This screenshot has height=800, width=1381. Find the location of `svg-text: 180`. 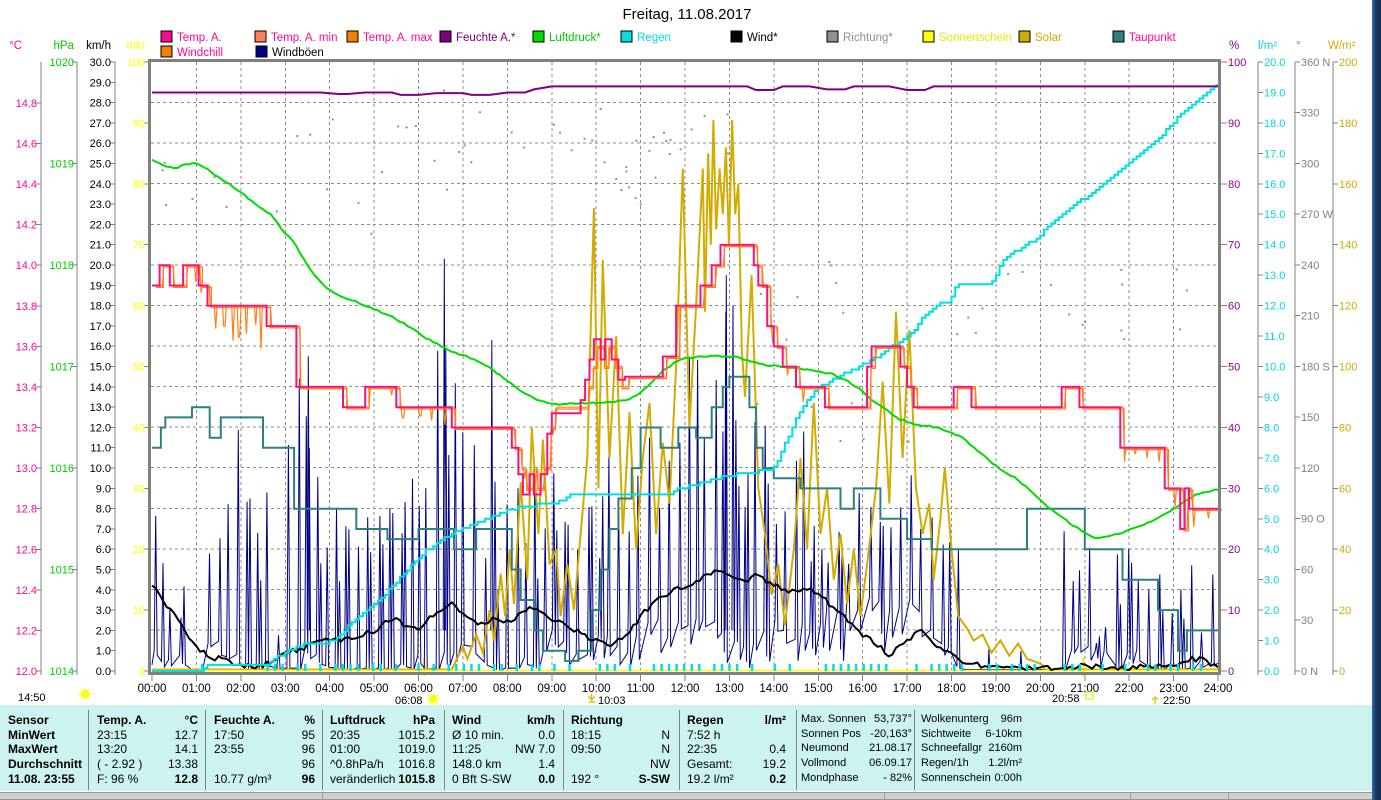

svg-text: 180 is located at coordinates (1348, 124).